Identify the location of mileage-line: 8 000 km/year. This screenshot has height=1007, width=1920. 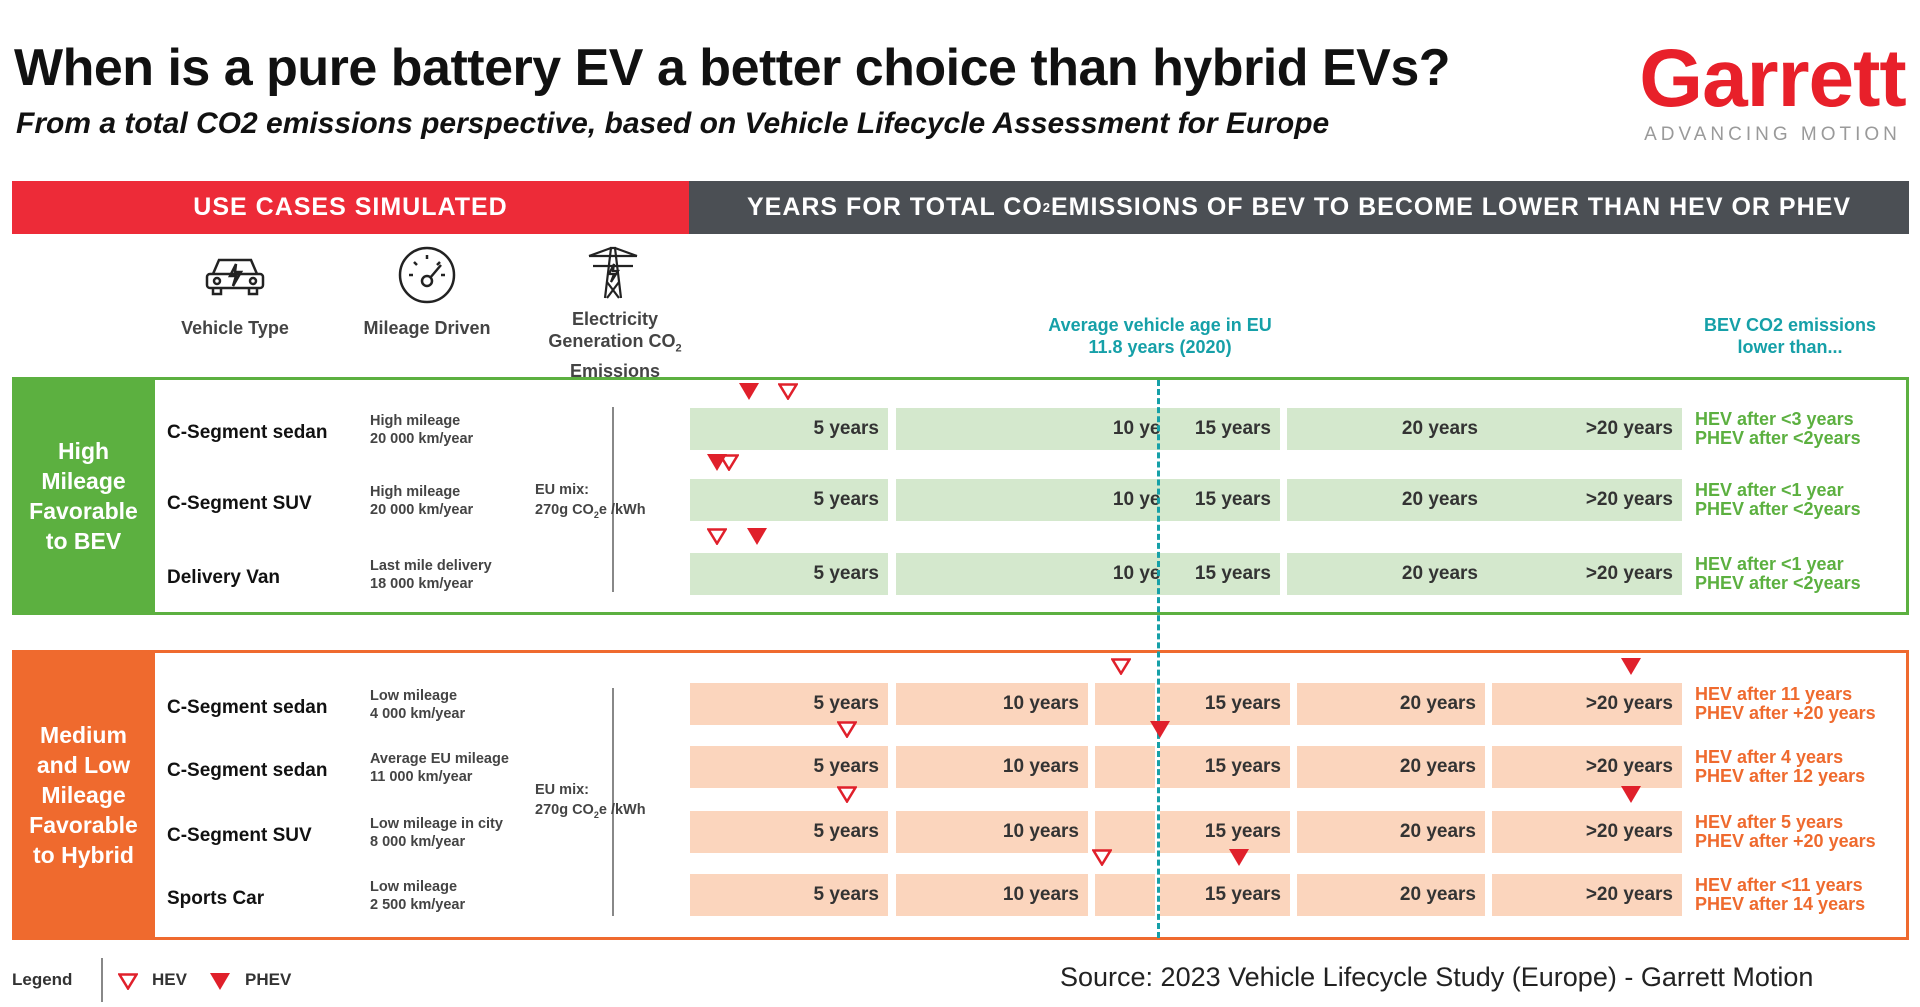
(418, 842).